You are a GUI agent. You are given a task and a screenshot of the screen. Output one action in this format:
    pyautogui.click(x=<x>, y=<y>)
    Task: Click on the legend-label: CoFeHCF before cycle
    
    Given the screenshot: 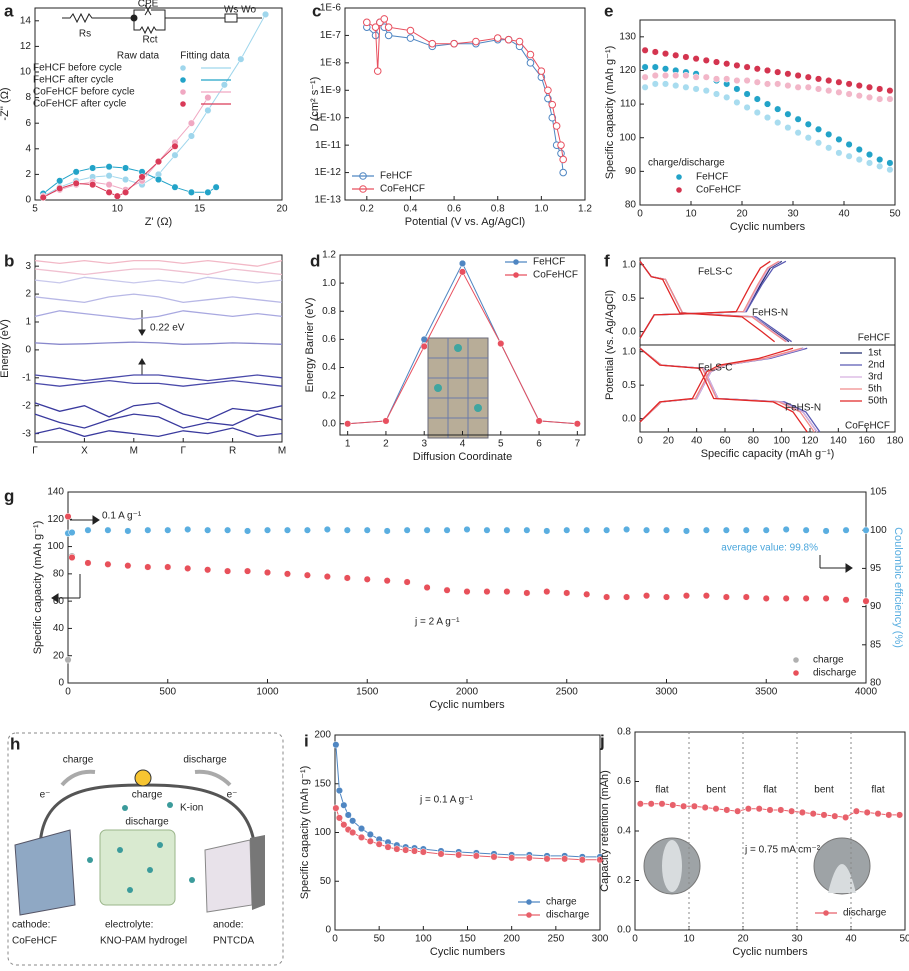 What is the action you would take?
    pyautogui.click(x=84, y=92)
    